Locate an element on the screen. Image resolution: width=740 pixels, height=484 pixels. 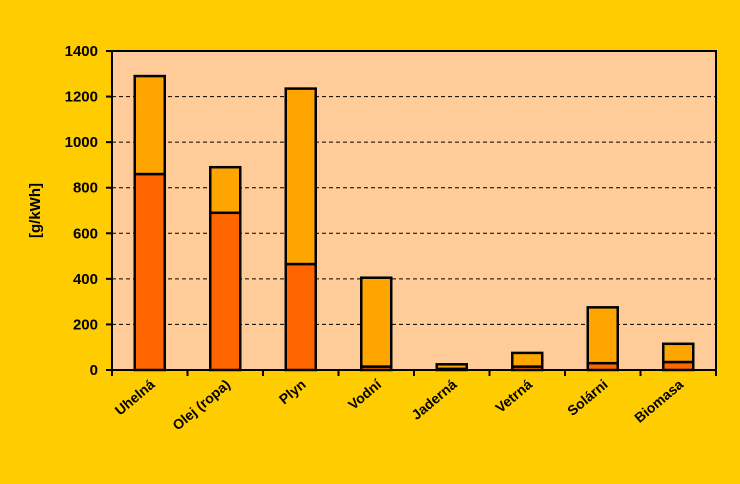
x-tick-label: Plyn is located at coordinates (292, 391).